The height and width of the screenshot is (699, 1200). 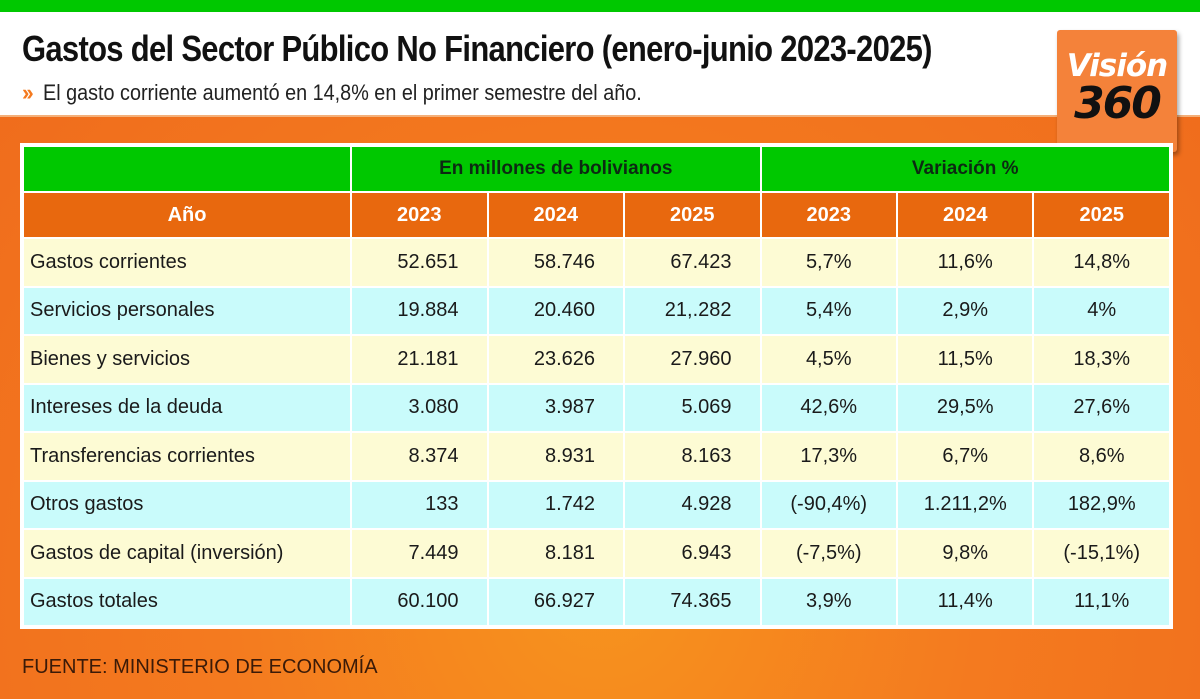 What do you see at coordinates (187, 456) in the screenshot?
I see `row-label: Transferencias corrientes` at bounding box center [187, 456].